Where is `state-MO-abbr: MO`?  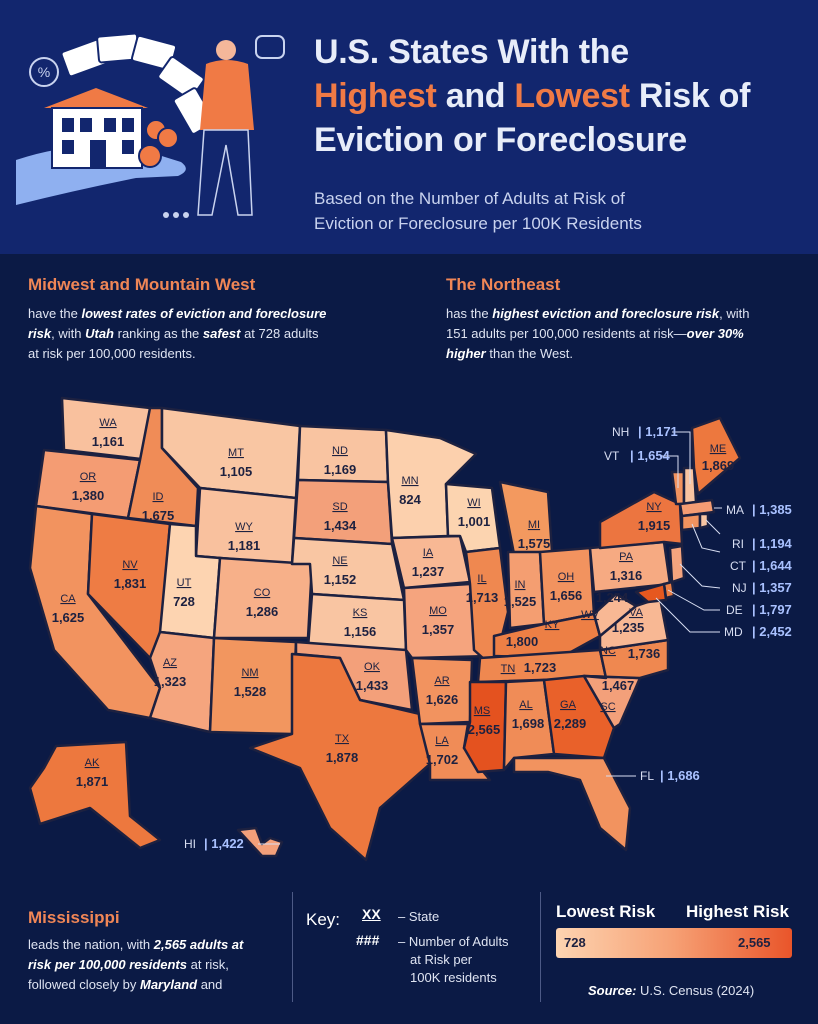
state-MO-abbr: MO is located at coordinates (438, 611).